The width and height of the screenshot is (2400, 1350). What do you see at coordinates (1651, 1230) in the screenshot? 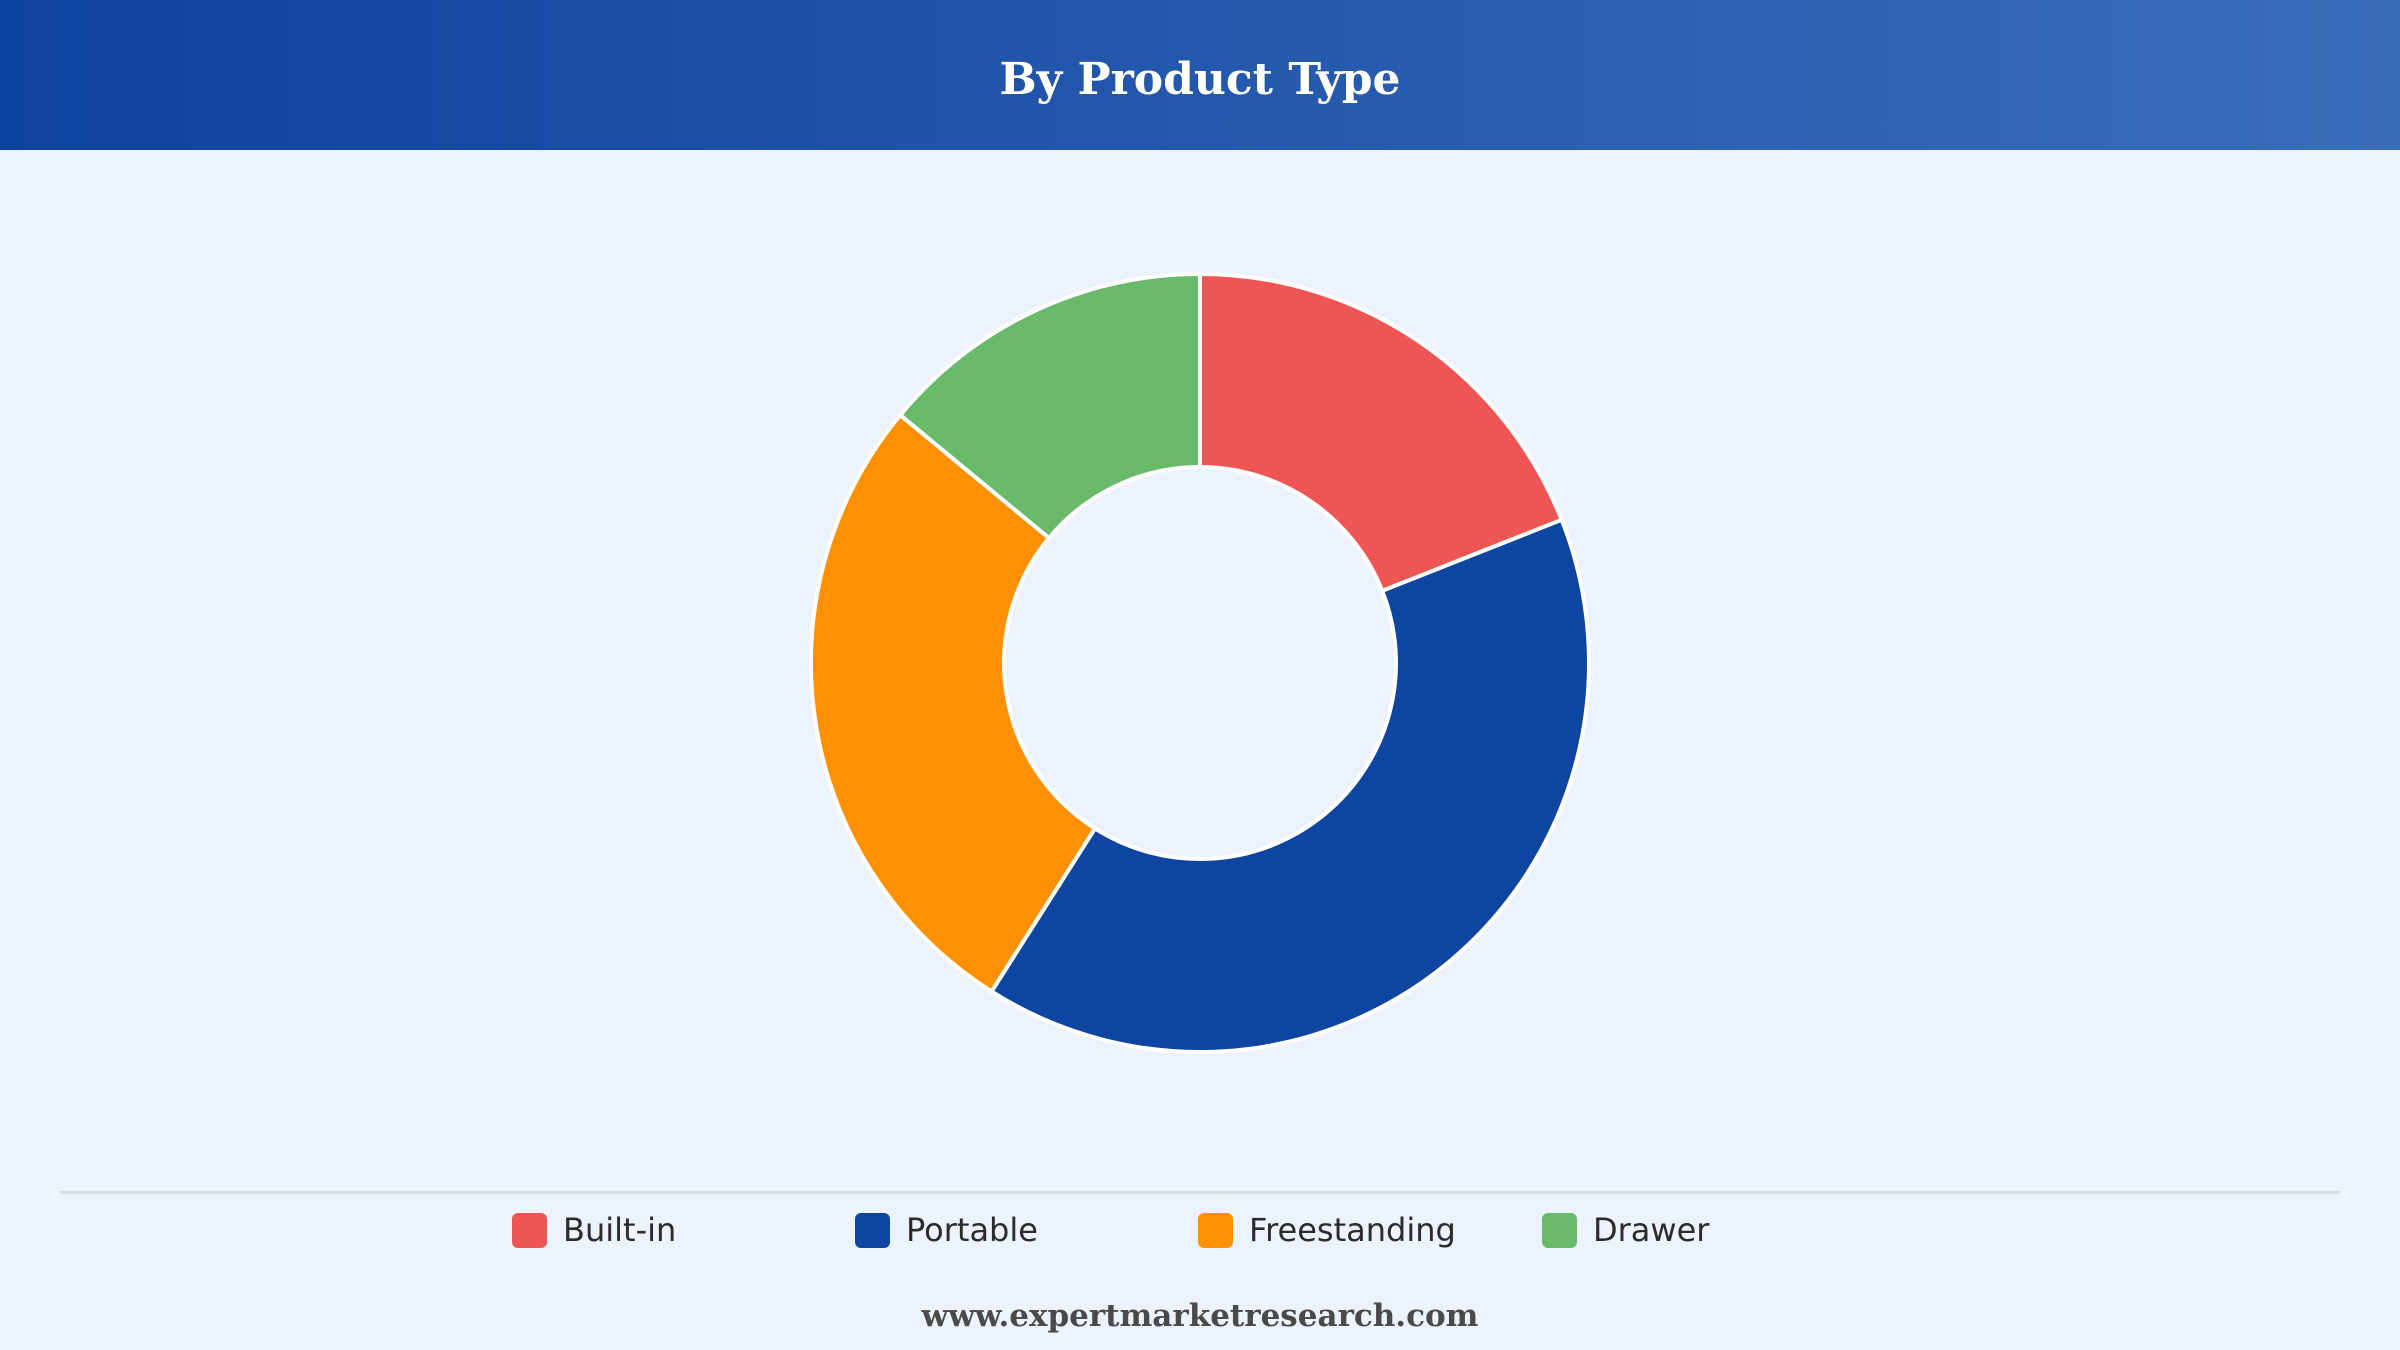
I see `legend-label-drawer: Drawer` at bounding box center [1651, 1230].